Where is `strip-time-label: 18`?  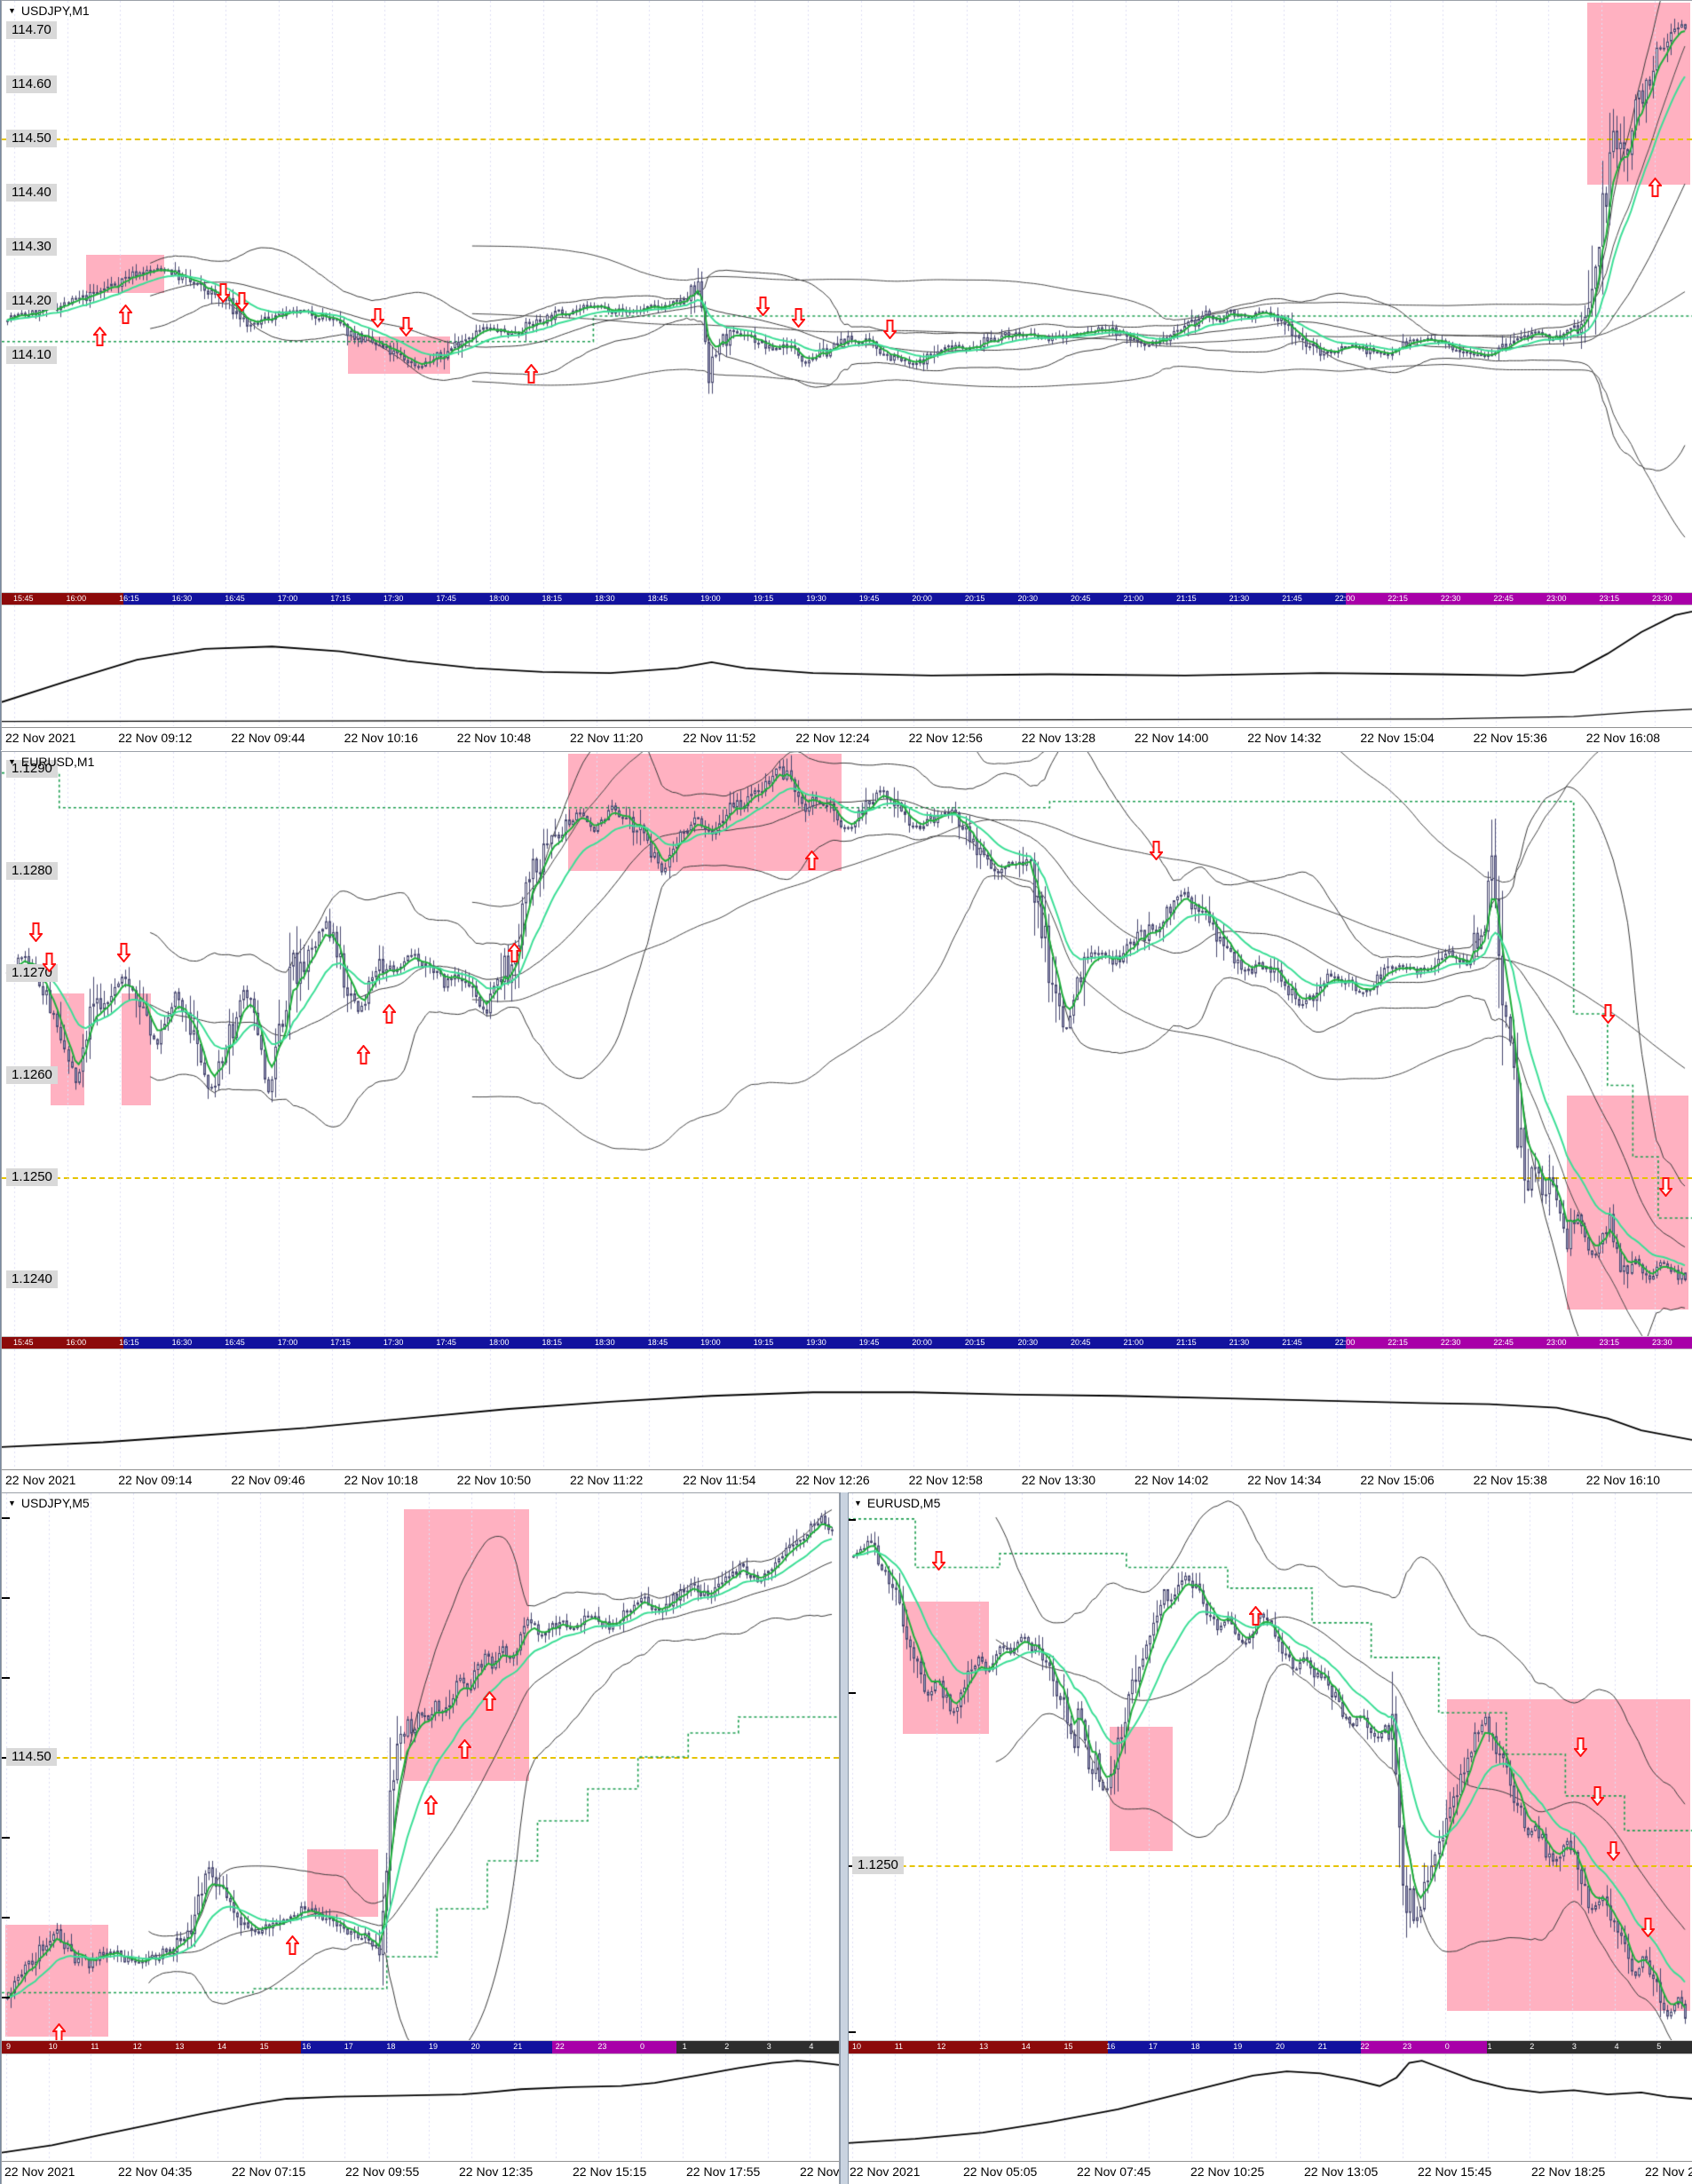
strip-time-label: 18 is located at coordinates (1195, 2046).